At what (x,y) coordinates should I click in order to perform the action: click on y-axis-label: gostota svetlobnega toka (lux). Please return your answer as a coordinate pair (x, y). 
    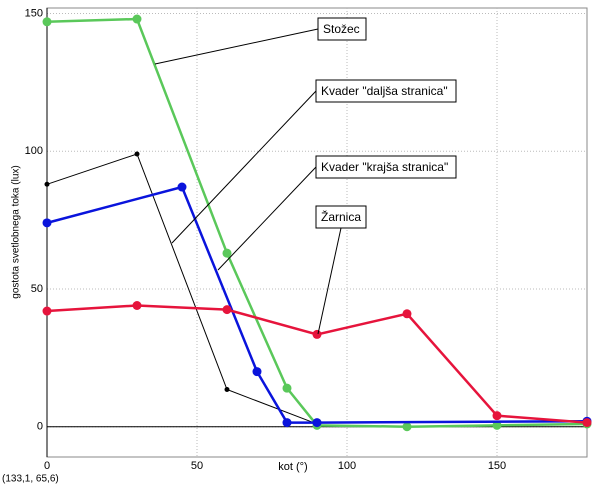
    Looking at the image, I should click on (16, 231).